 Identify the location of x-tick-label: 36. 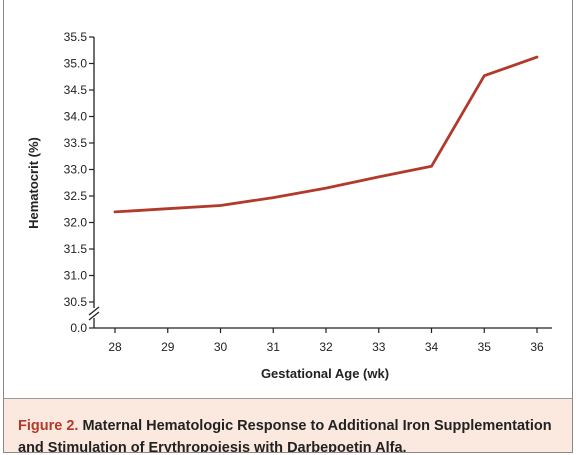
(537, 347).